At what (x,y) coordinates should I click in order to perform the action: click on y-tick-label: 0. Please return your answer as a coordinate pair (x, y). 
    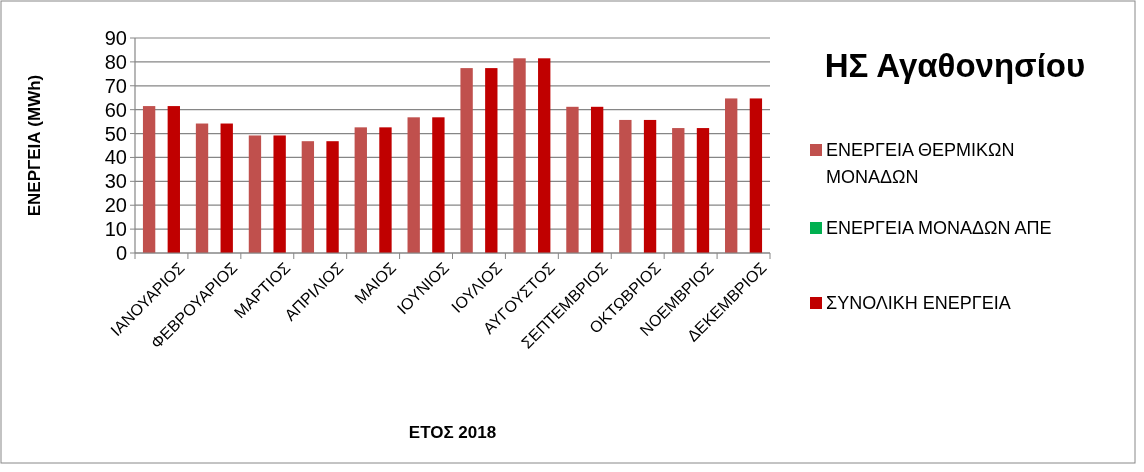
    Looking at the image, I should click on (121, 253).